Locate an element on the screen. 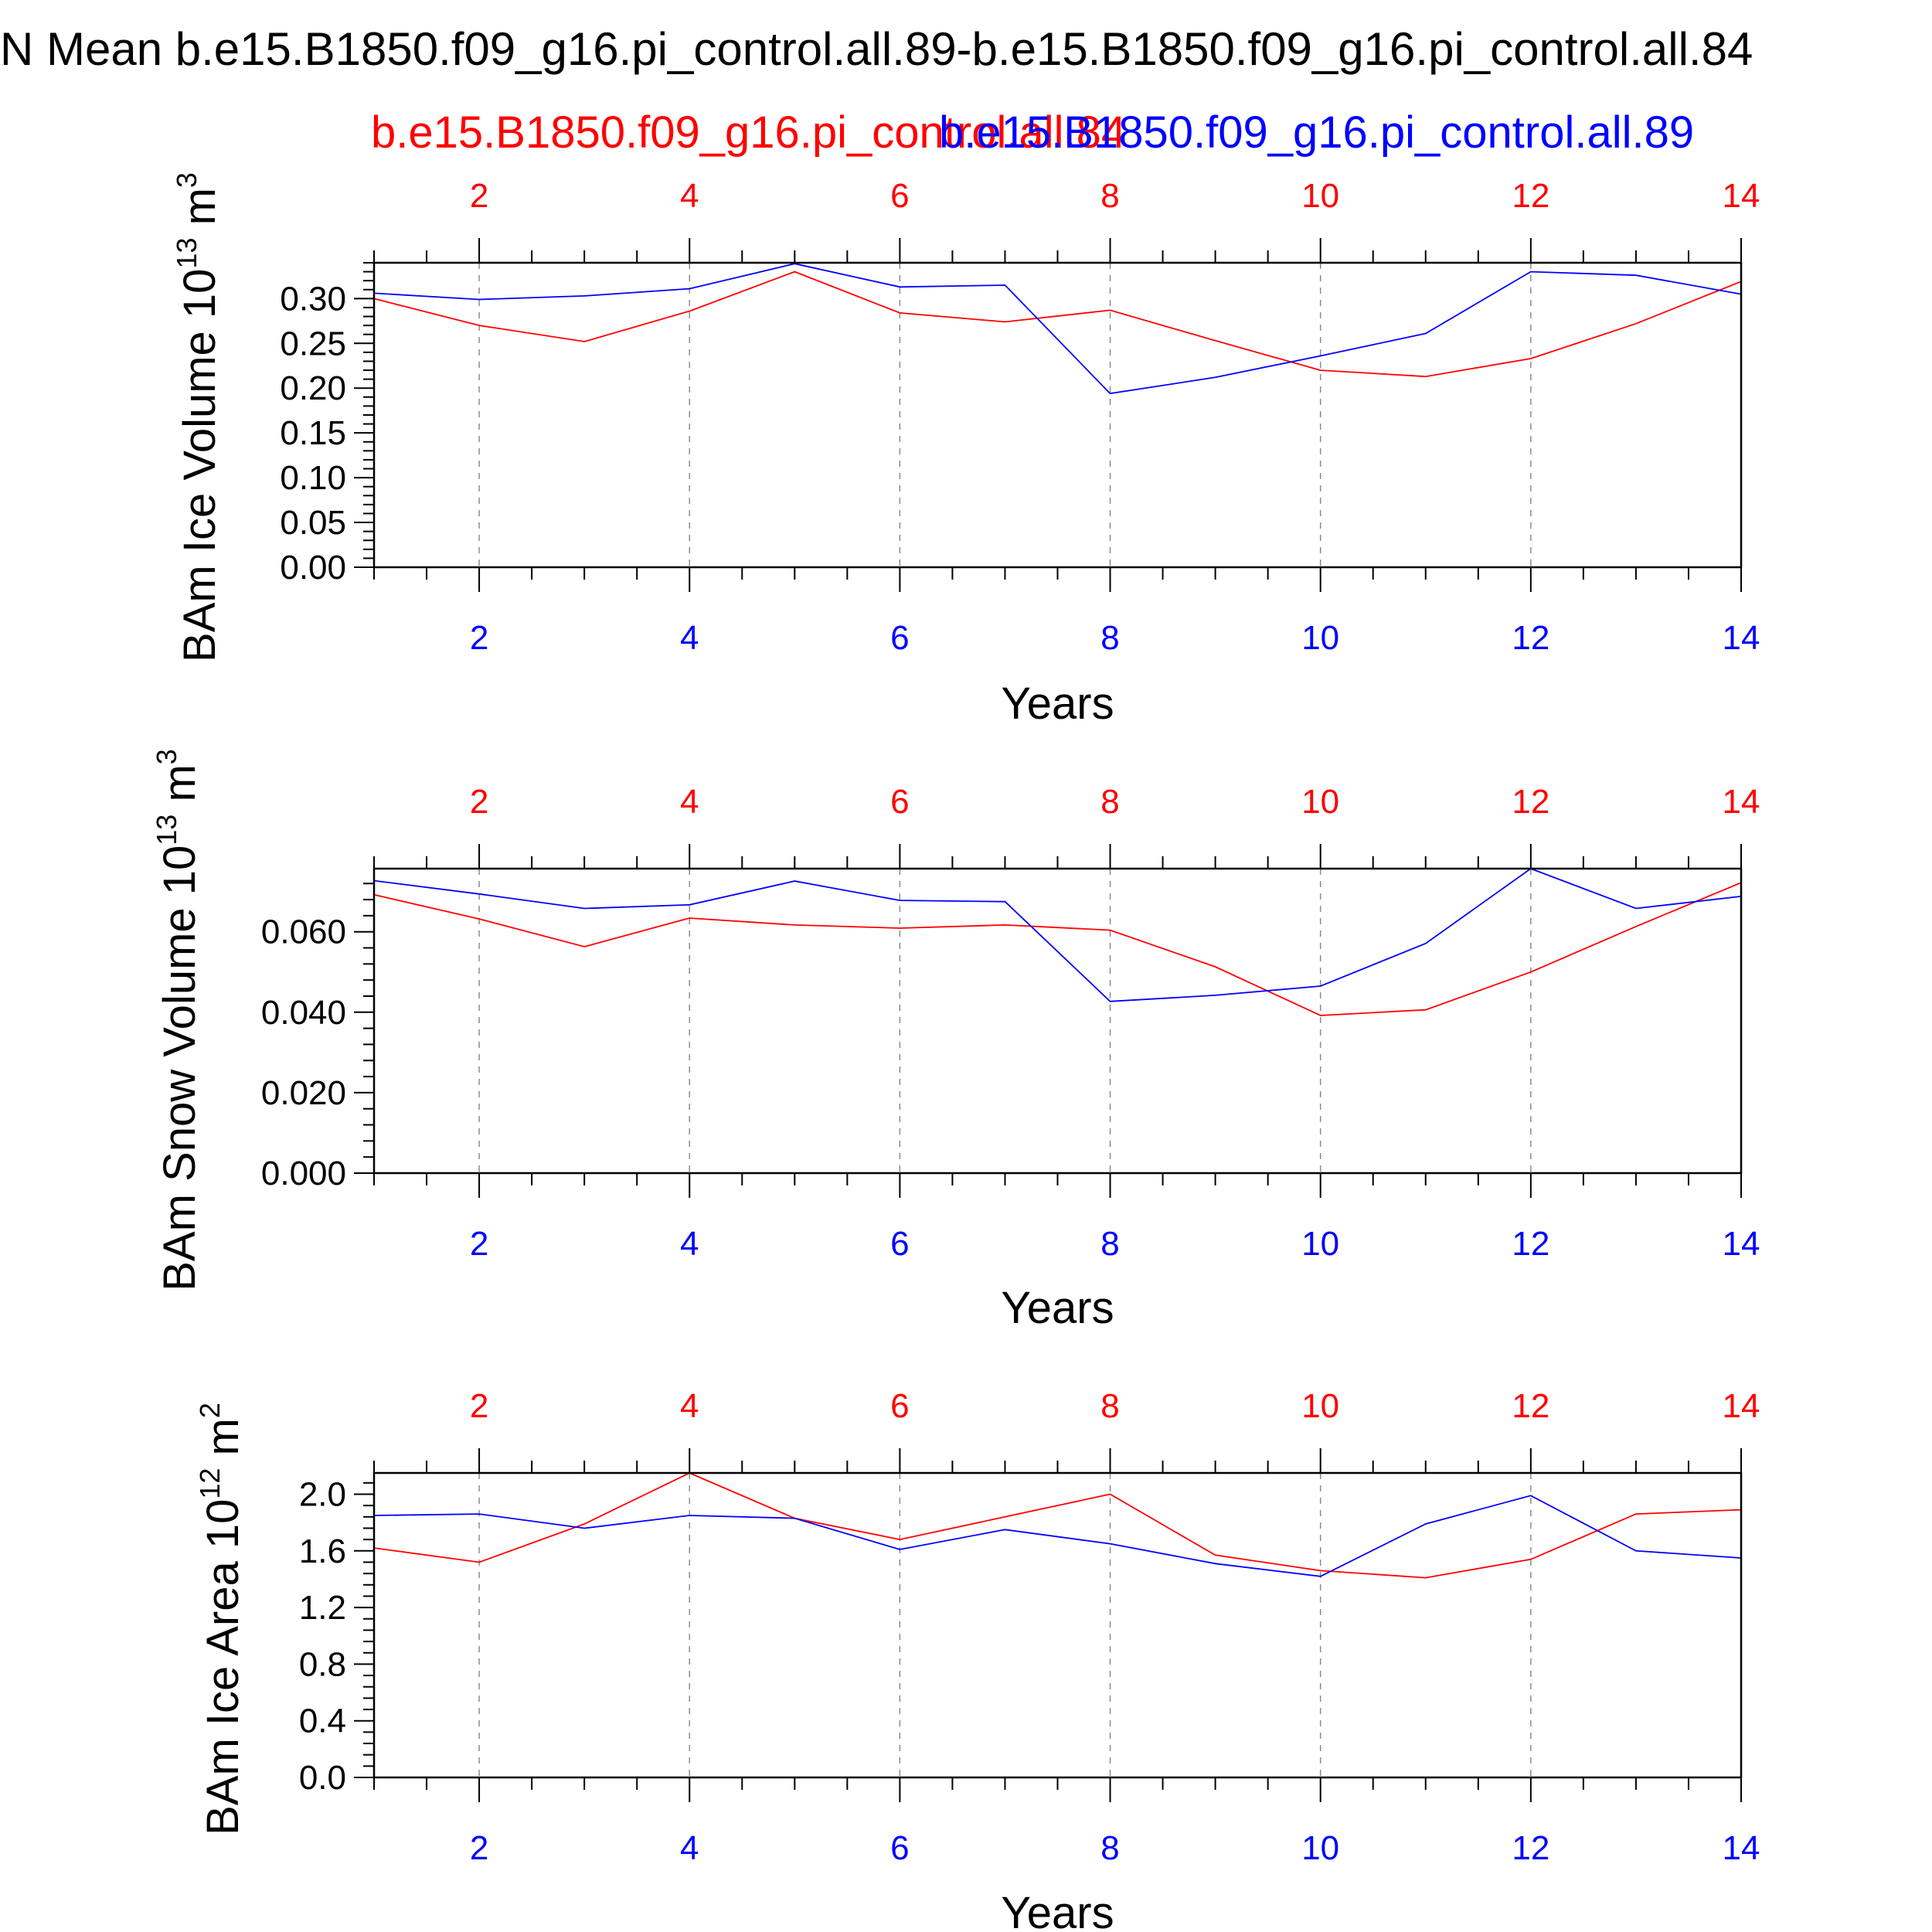 The height and width of the screenshot is (1932, 1932). y-tick-label: 2.0 is located at coordinates (323, 1494).